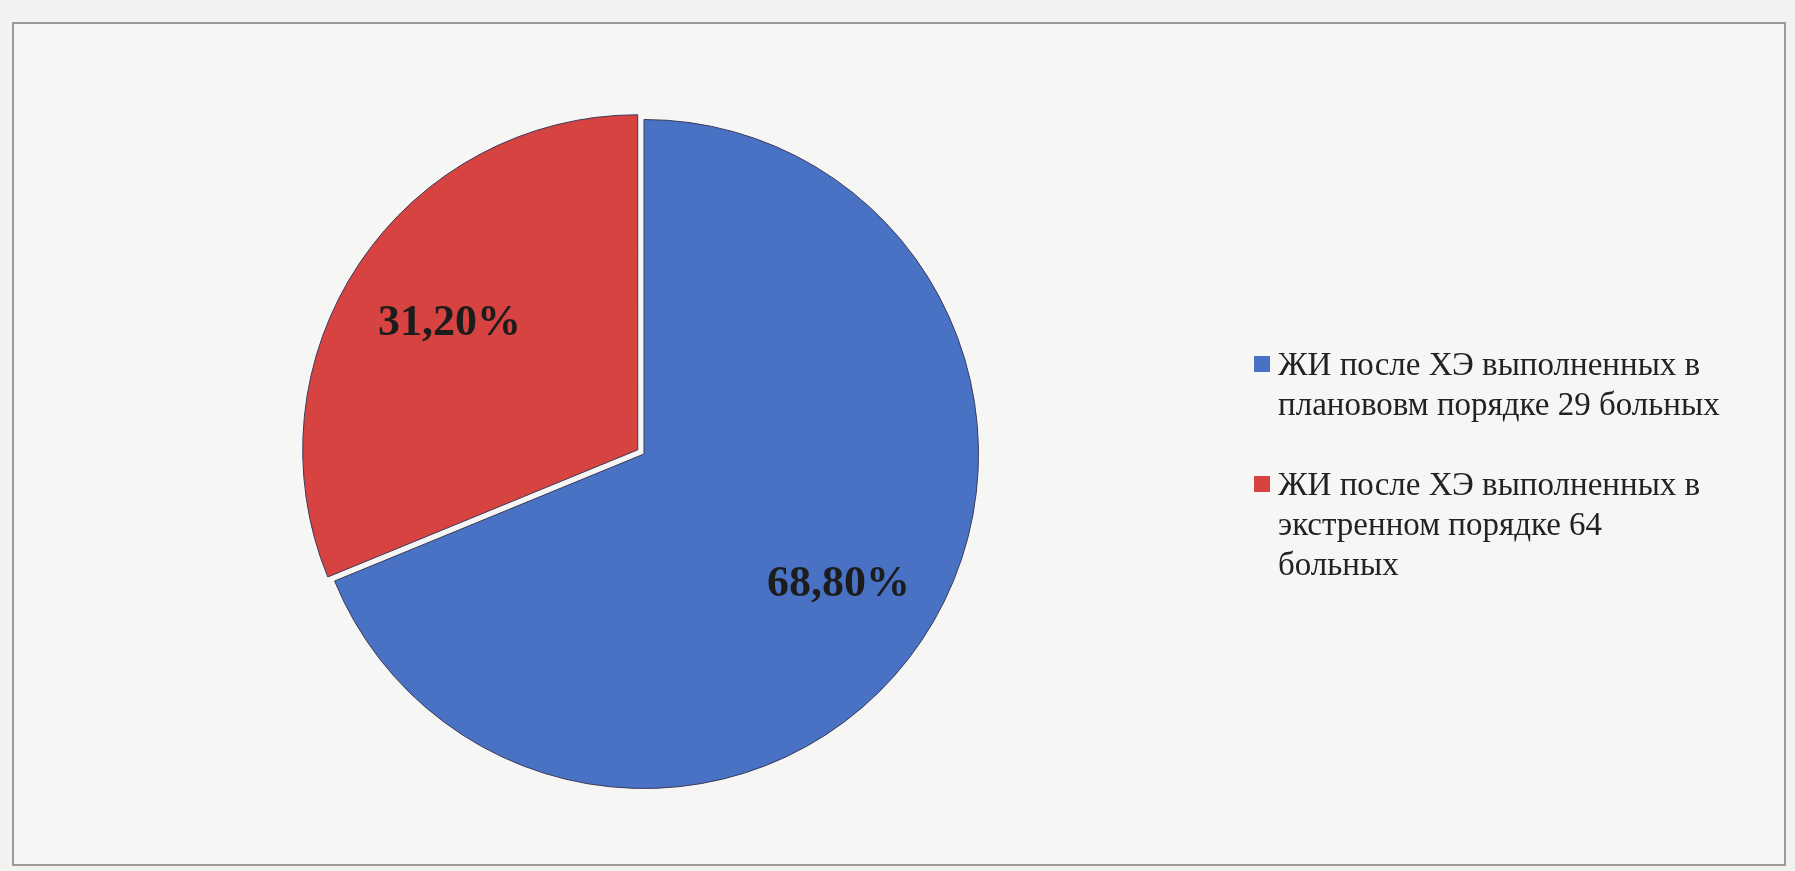 The image size is (1795, 871). What do you see at coordinates (1499, 384) in the screenshot?
I see `legend-label: ЖИ после ХЭ выполненных в планововм порядке 29 больных` at bounding box center [1499, 384].